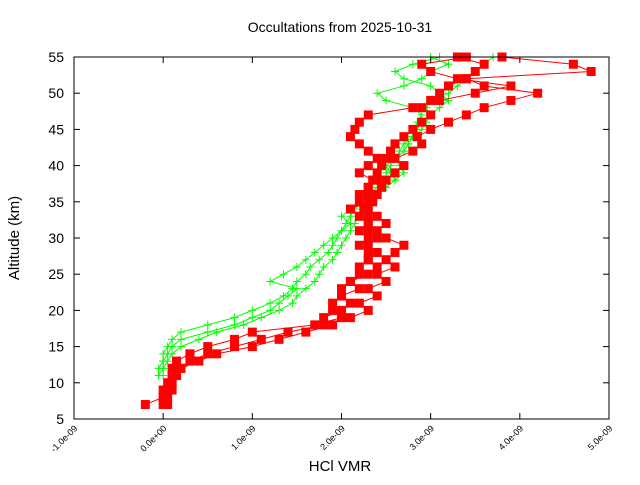 This screenshot has height=485, width=640. I want to click on y-axis-label: Altitude (km), so click(14, 238).